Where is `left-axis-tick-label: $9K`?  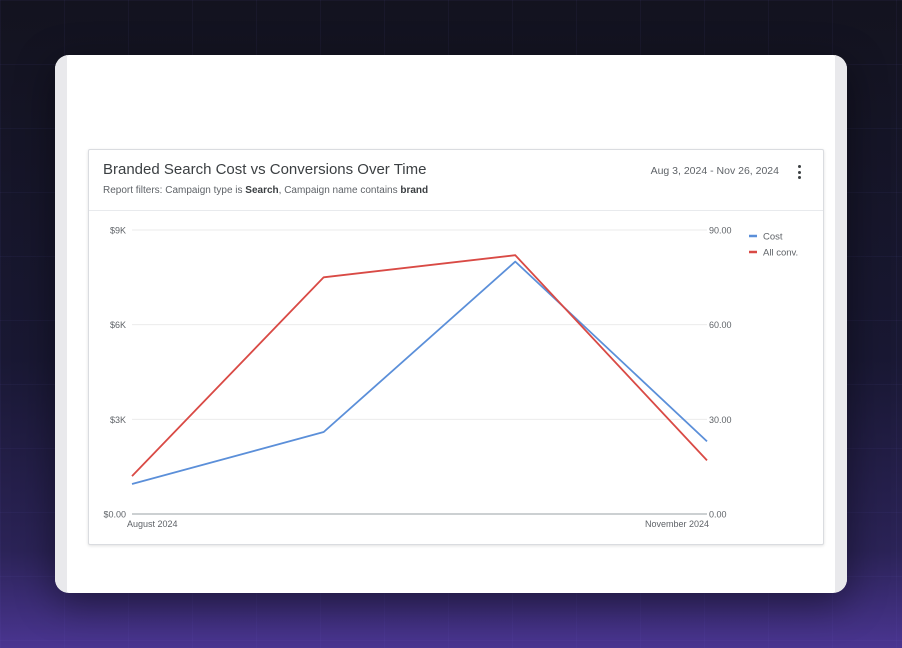
left-axis-tick-label: $9K is located at coordinates (118, 231).